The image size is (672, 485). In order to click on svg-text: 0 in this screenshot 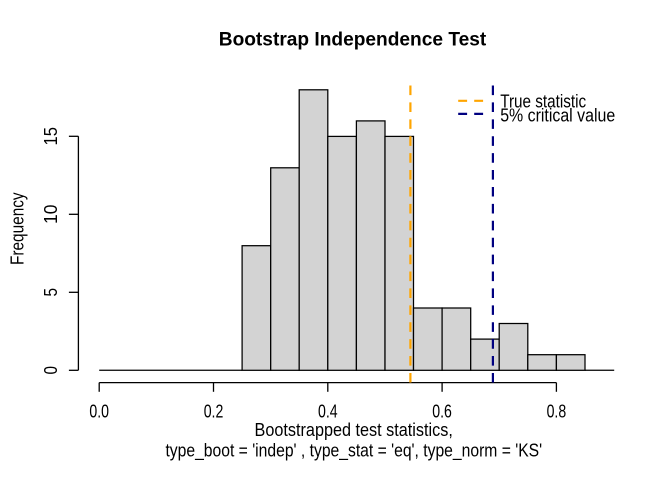, I will do `click(51, 370)`.